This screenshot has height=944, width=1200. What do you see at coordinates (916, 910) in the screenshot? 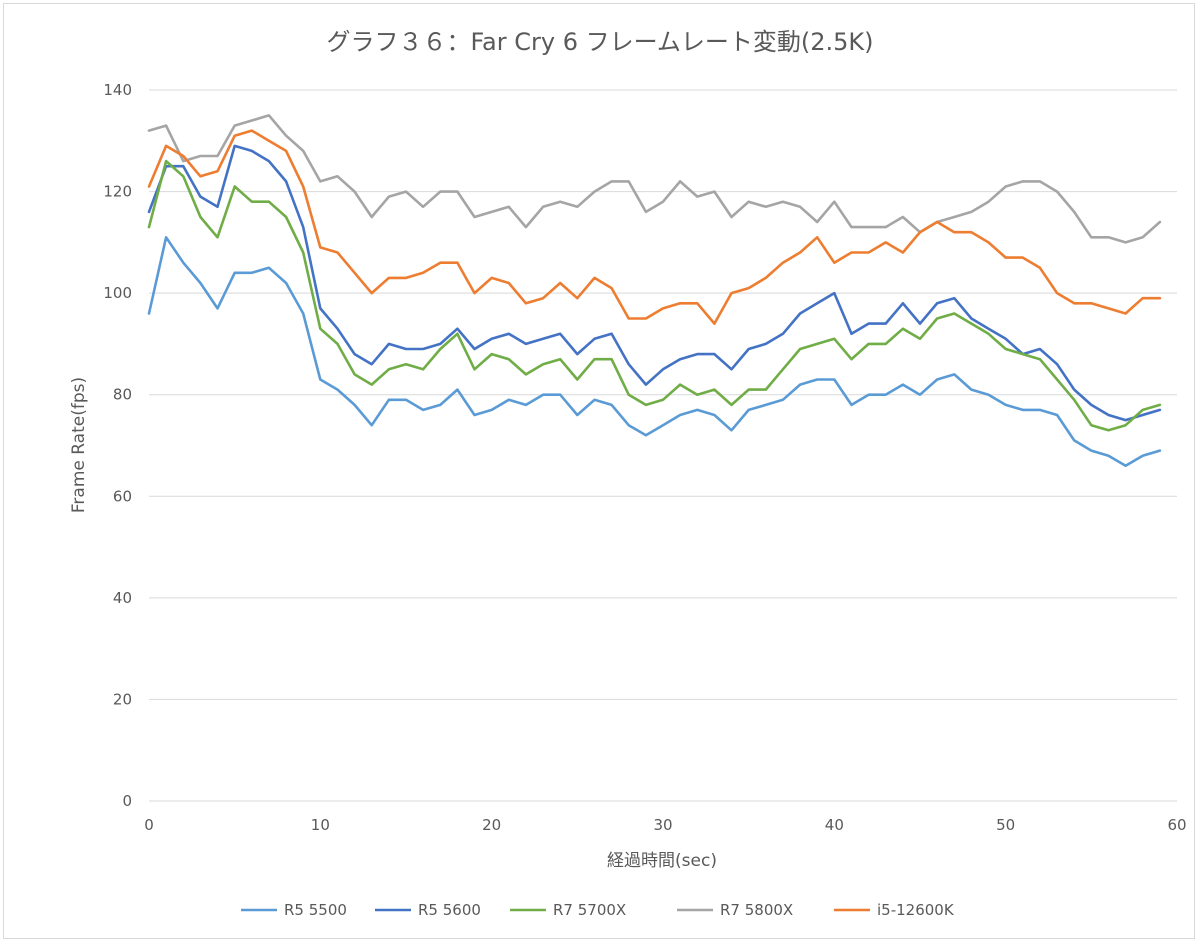
I see `legend-label-i5-12600k: i5-12600K` at bounding box center [916, 910].